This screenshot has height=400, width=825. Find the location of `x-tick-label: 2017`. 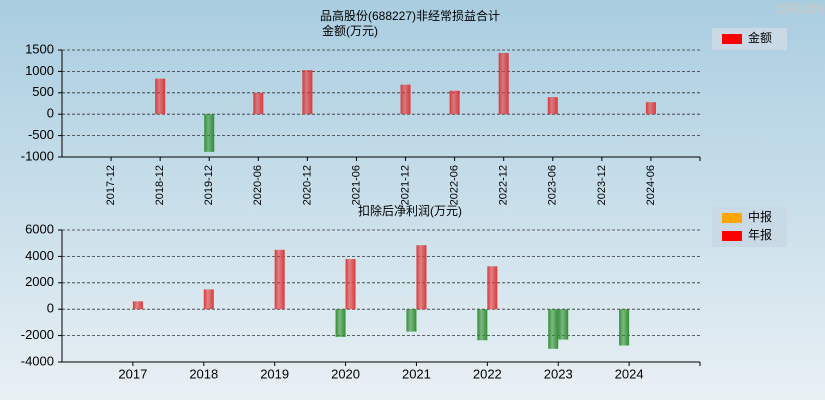

x-tick-label: 2017 is located at coordinates (132, 373).